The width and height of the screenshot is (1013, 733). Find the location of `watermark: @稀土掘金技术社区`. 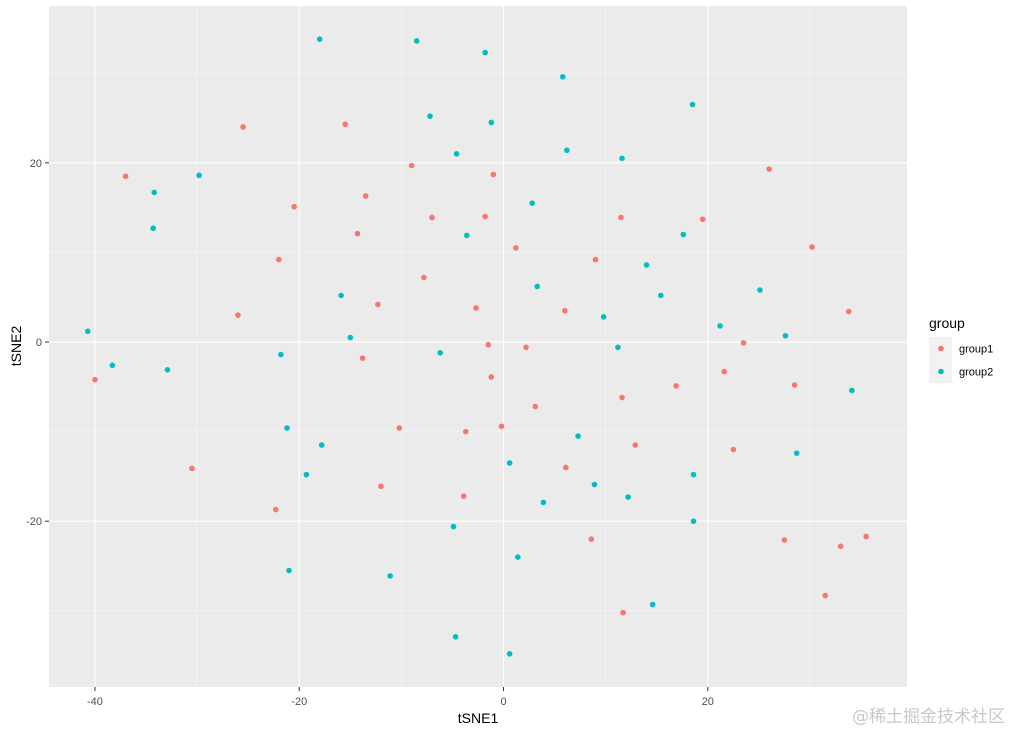

watermark: @稀土掘金技术社区 is located at coordinates (928, 717).